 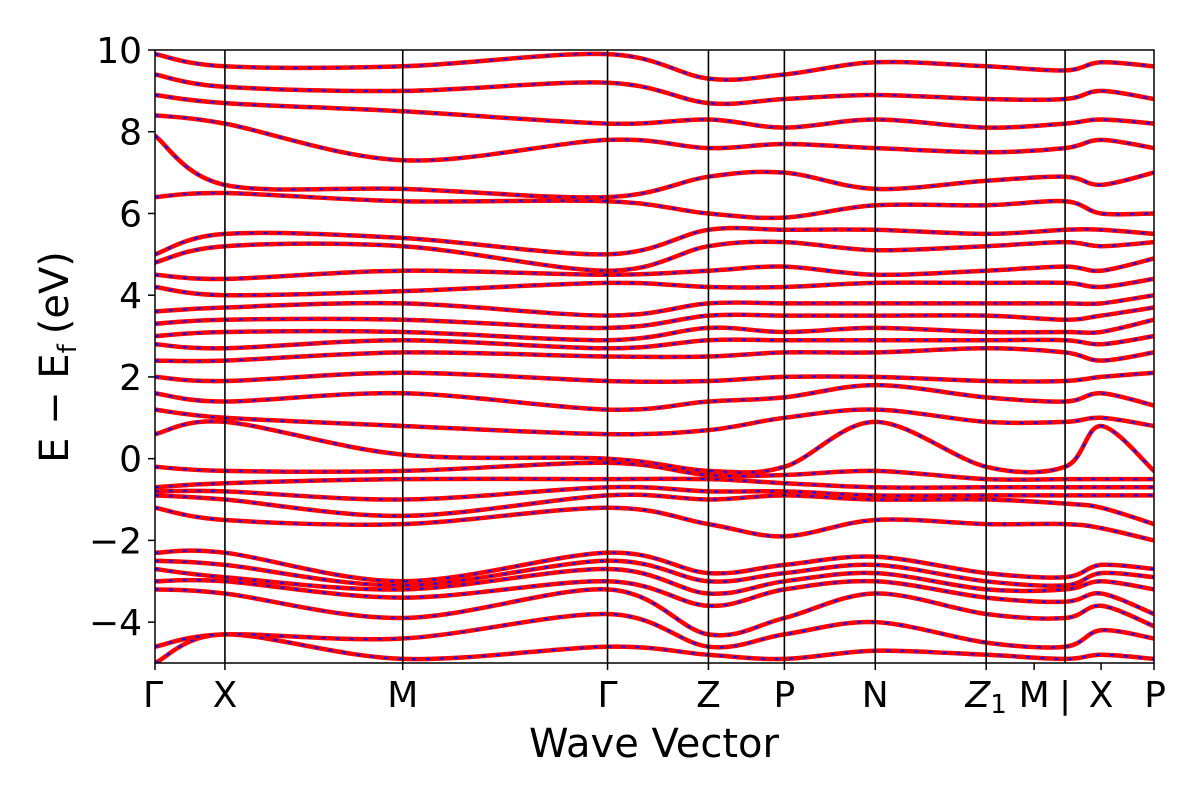 I want to click on y-tick-label-2: 0, so click(x=130, y=460).